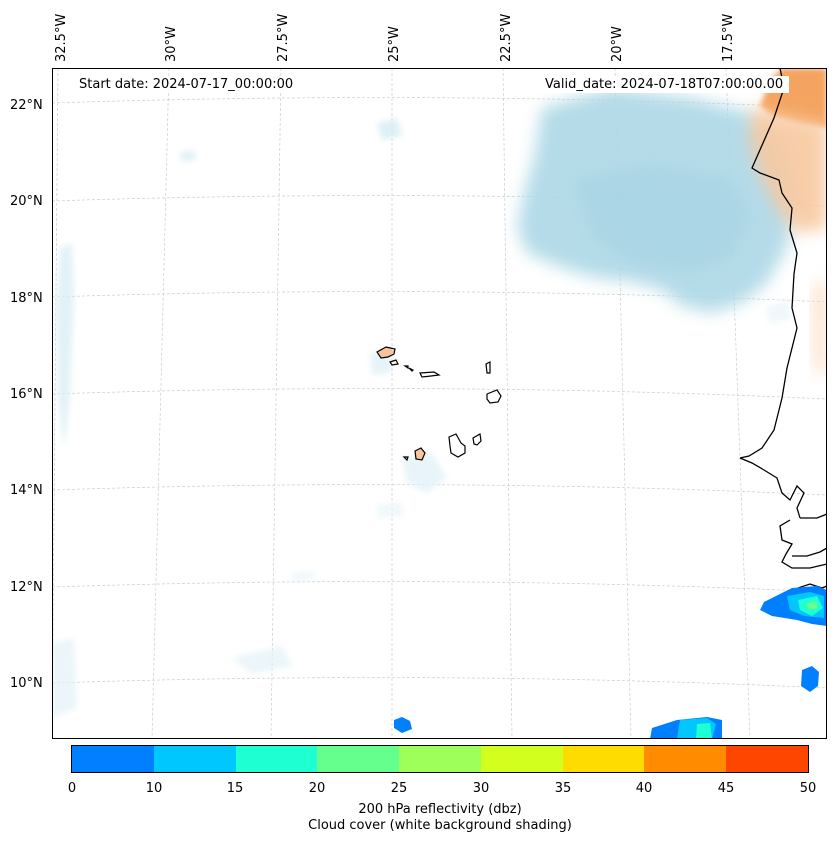  Describe the element at coordinates (26, 394) in the screenshot. I see `lat-label-16n: 16°N` at that location.